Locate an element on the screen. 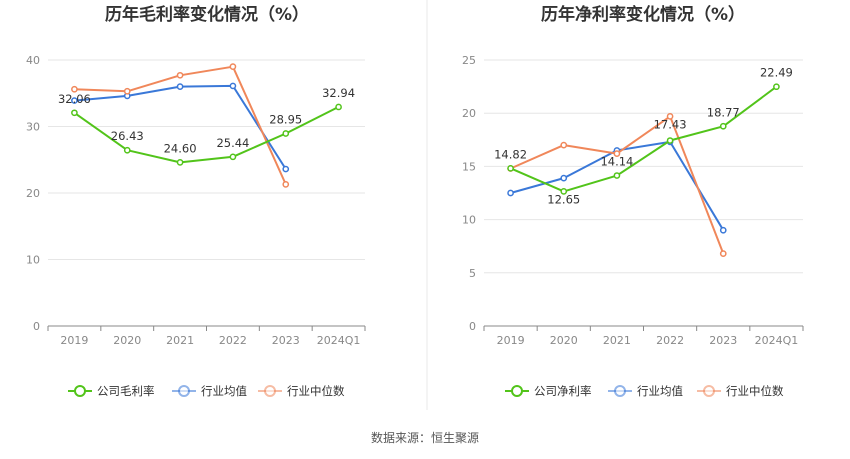  legend-label: 公司净利率 is located at coordinates (563, 391).